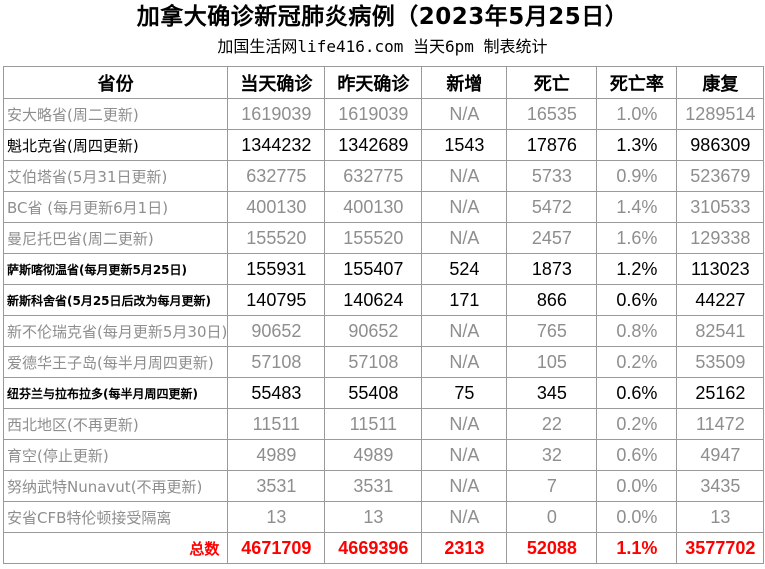 The width and height of the screenshot is (765, 569). What do you see at coordinates (637, 114) in the screenshot?
I see `cell-death-rate: 1.0%` at bounding box center [637, 114].